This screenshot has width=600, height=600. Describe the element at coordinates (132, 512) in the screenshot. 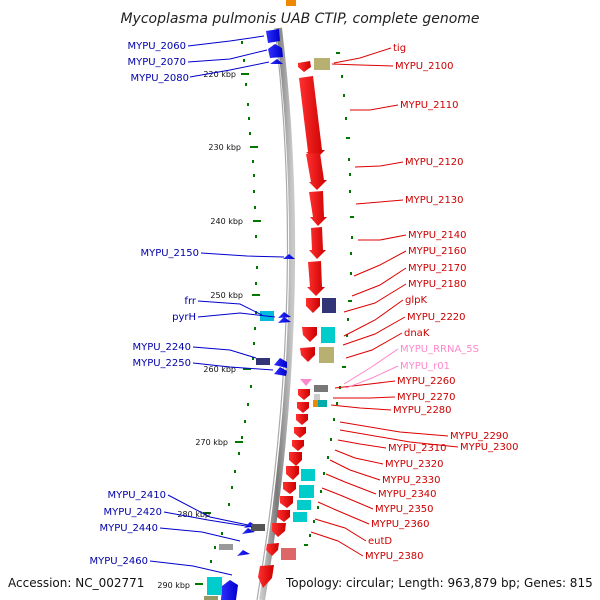

I see `gene-label: MYPU_2420` at that location.